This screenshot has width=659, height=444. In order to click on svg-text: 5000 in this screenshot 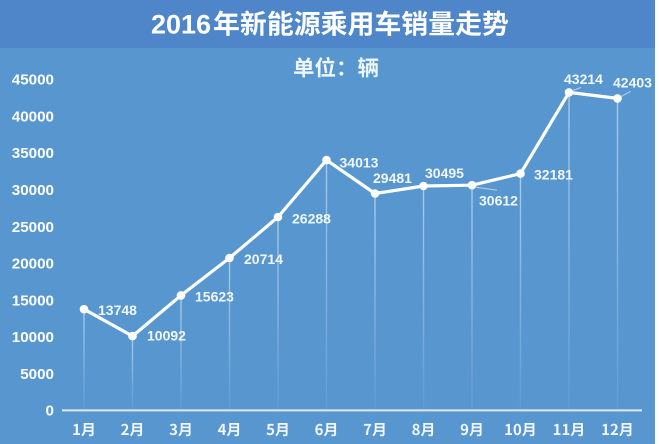, I will do `click(37, 374)`.